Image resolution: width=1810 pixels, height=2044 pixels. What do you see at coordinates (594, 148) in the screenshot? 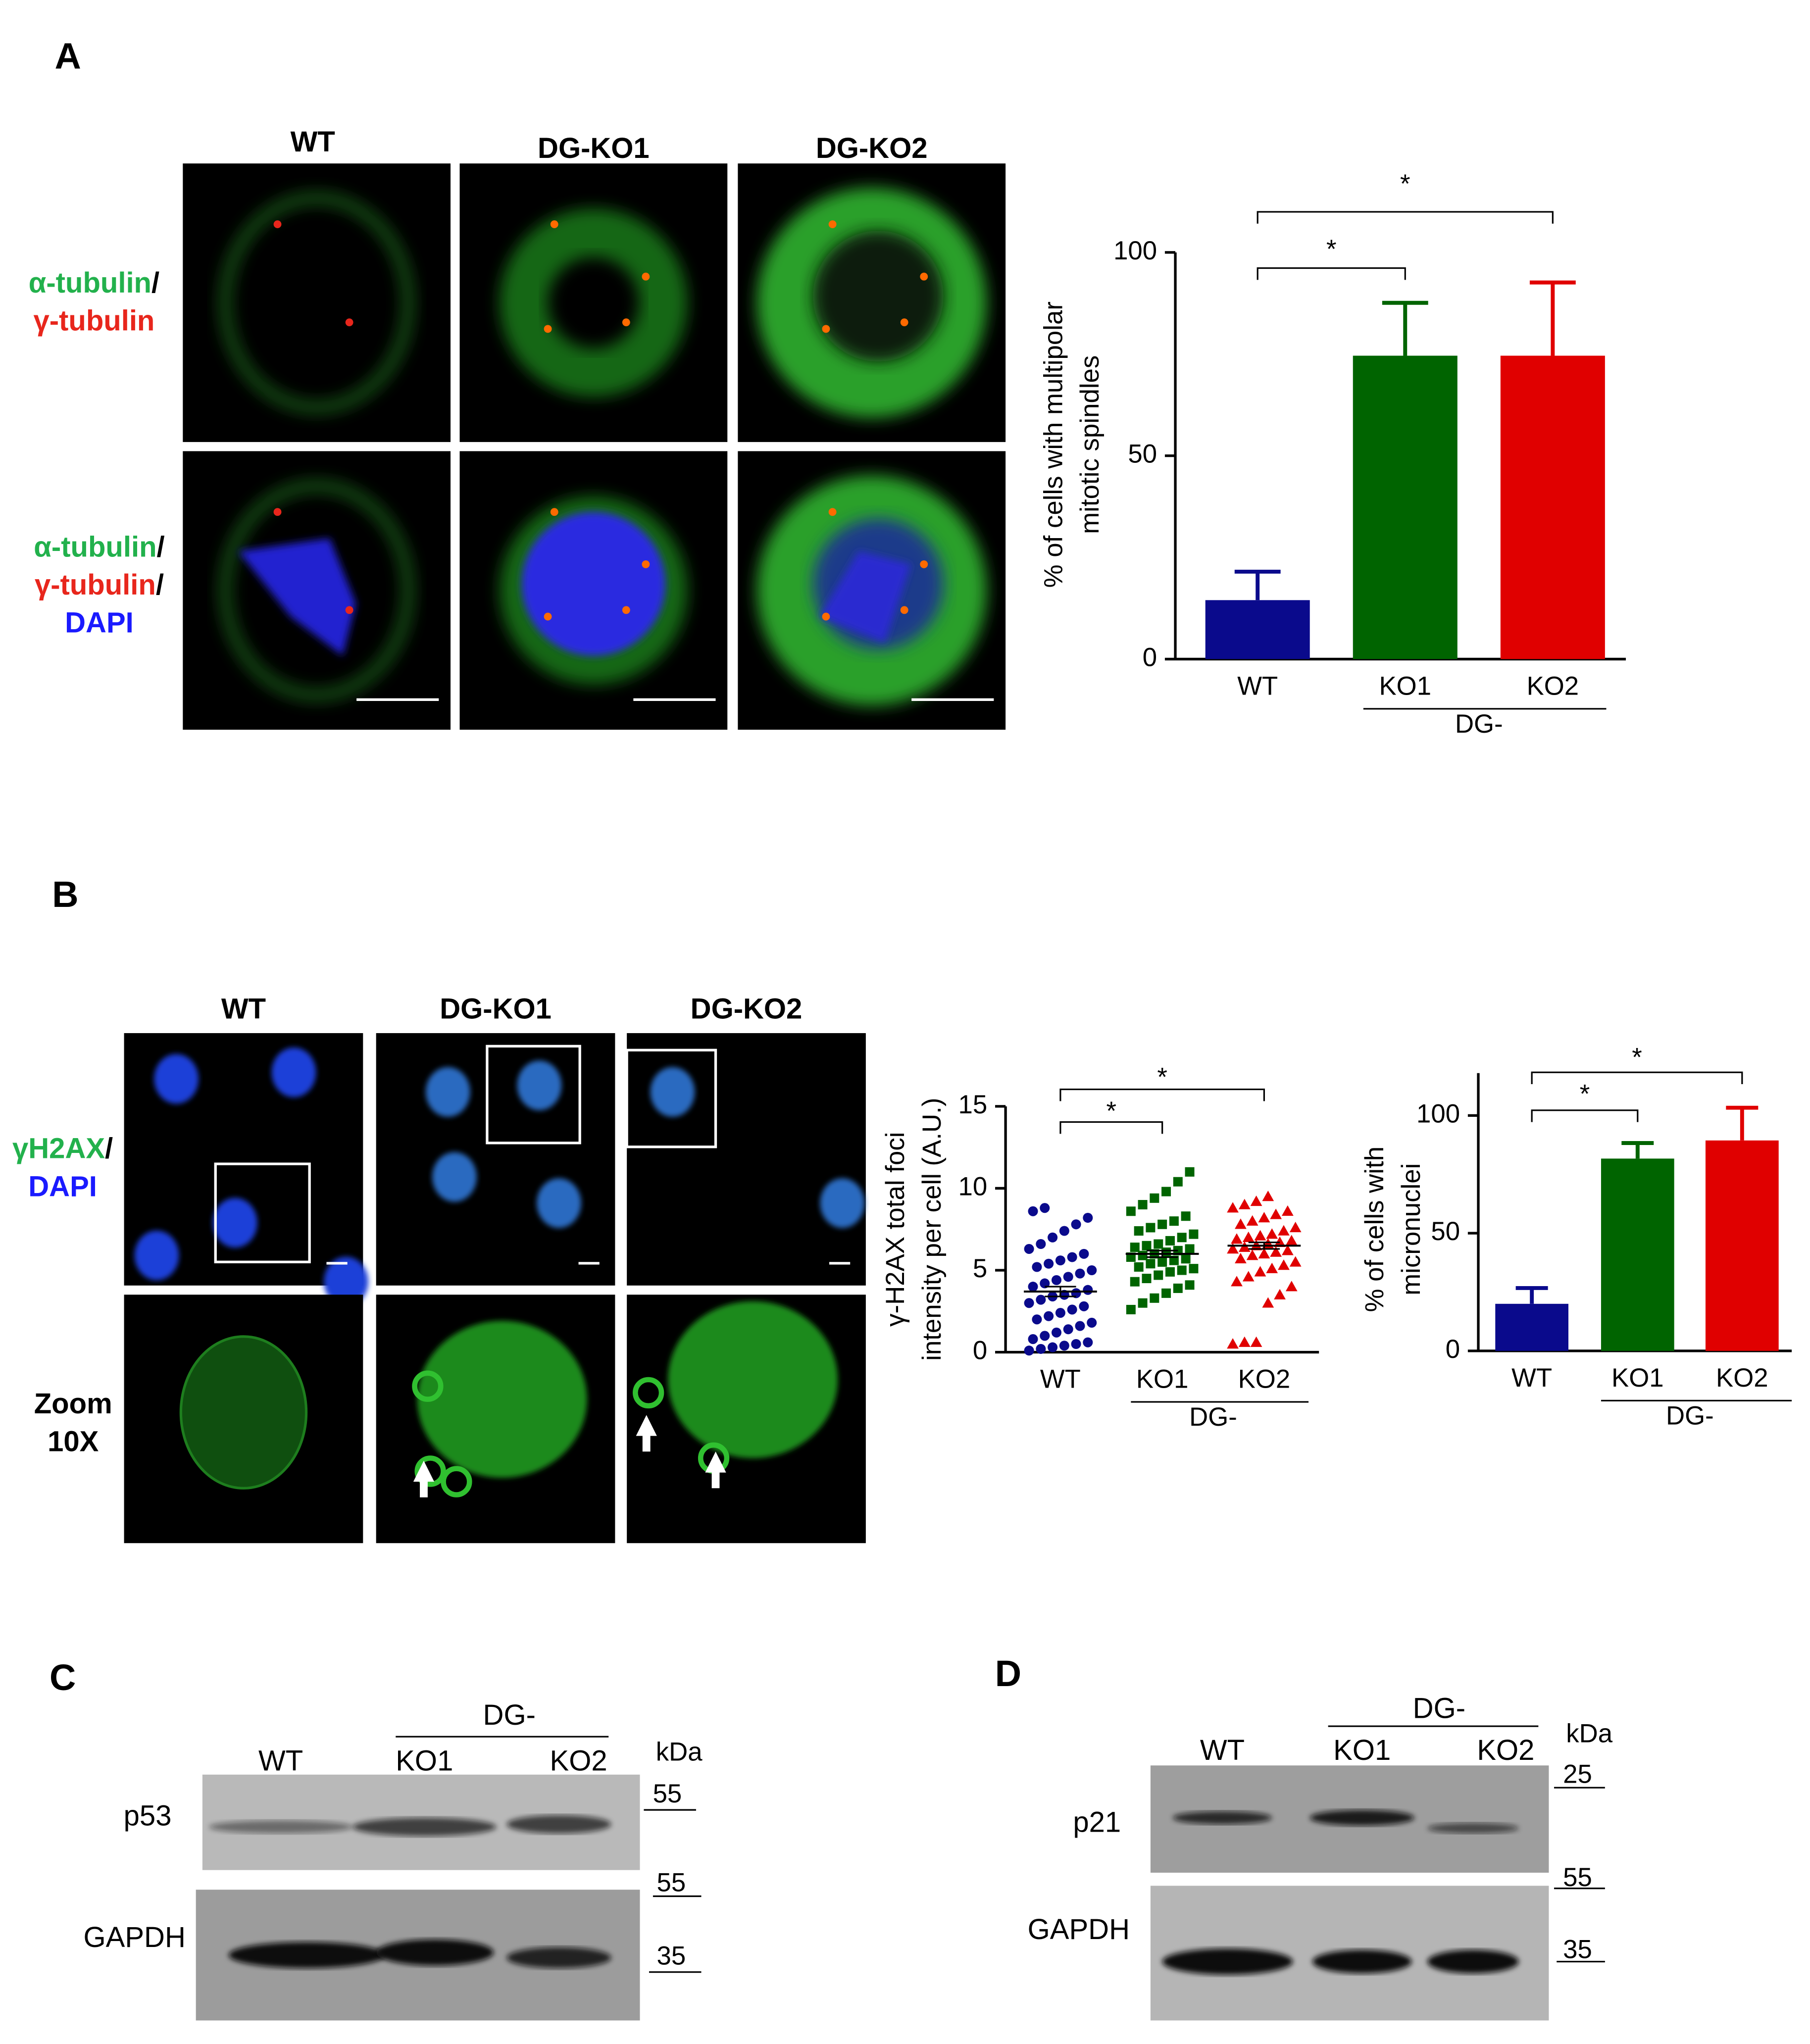
I see `column-header: DG-KO1` at bounding box center [594, 148].